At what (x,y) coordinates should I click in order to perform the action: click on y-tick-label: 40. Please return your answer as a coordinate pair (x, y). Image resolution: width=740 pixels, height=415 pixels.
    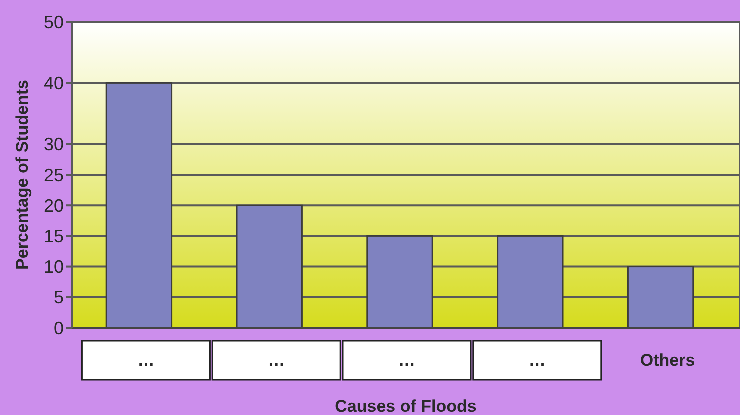
    Looking at the image, I should click on (54, 84).